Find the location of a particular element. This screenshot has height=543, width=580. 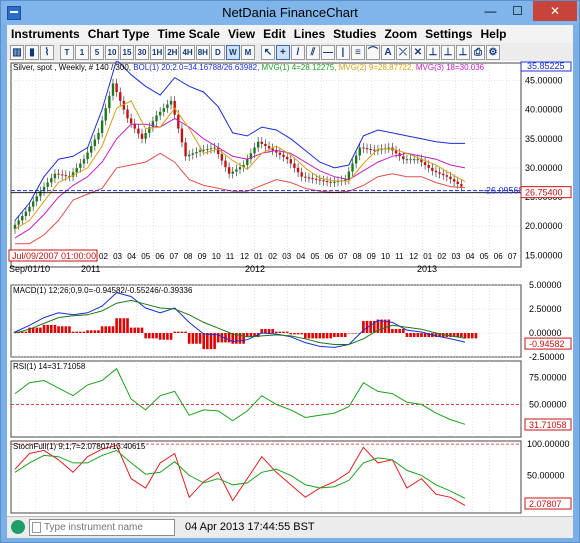

arc-icon: ⌒ is located at coordinates (372, 52).